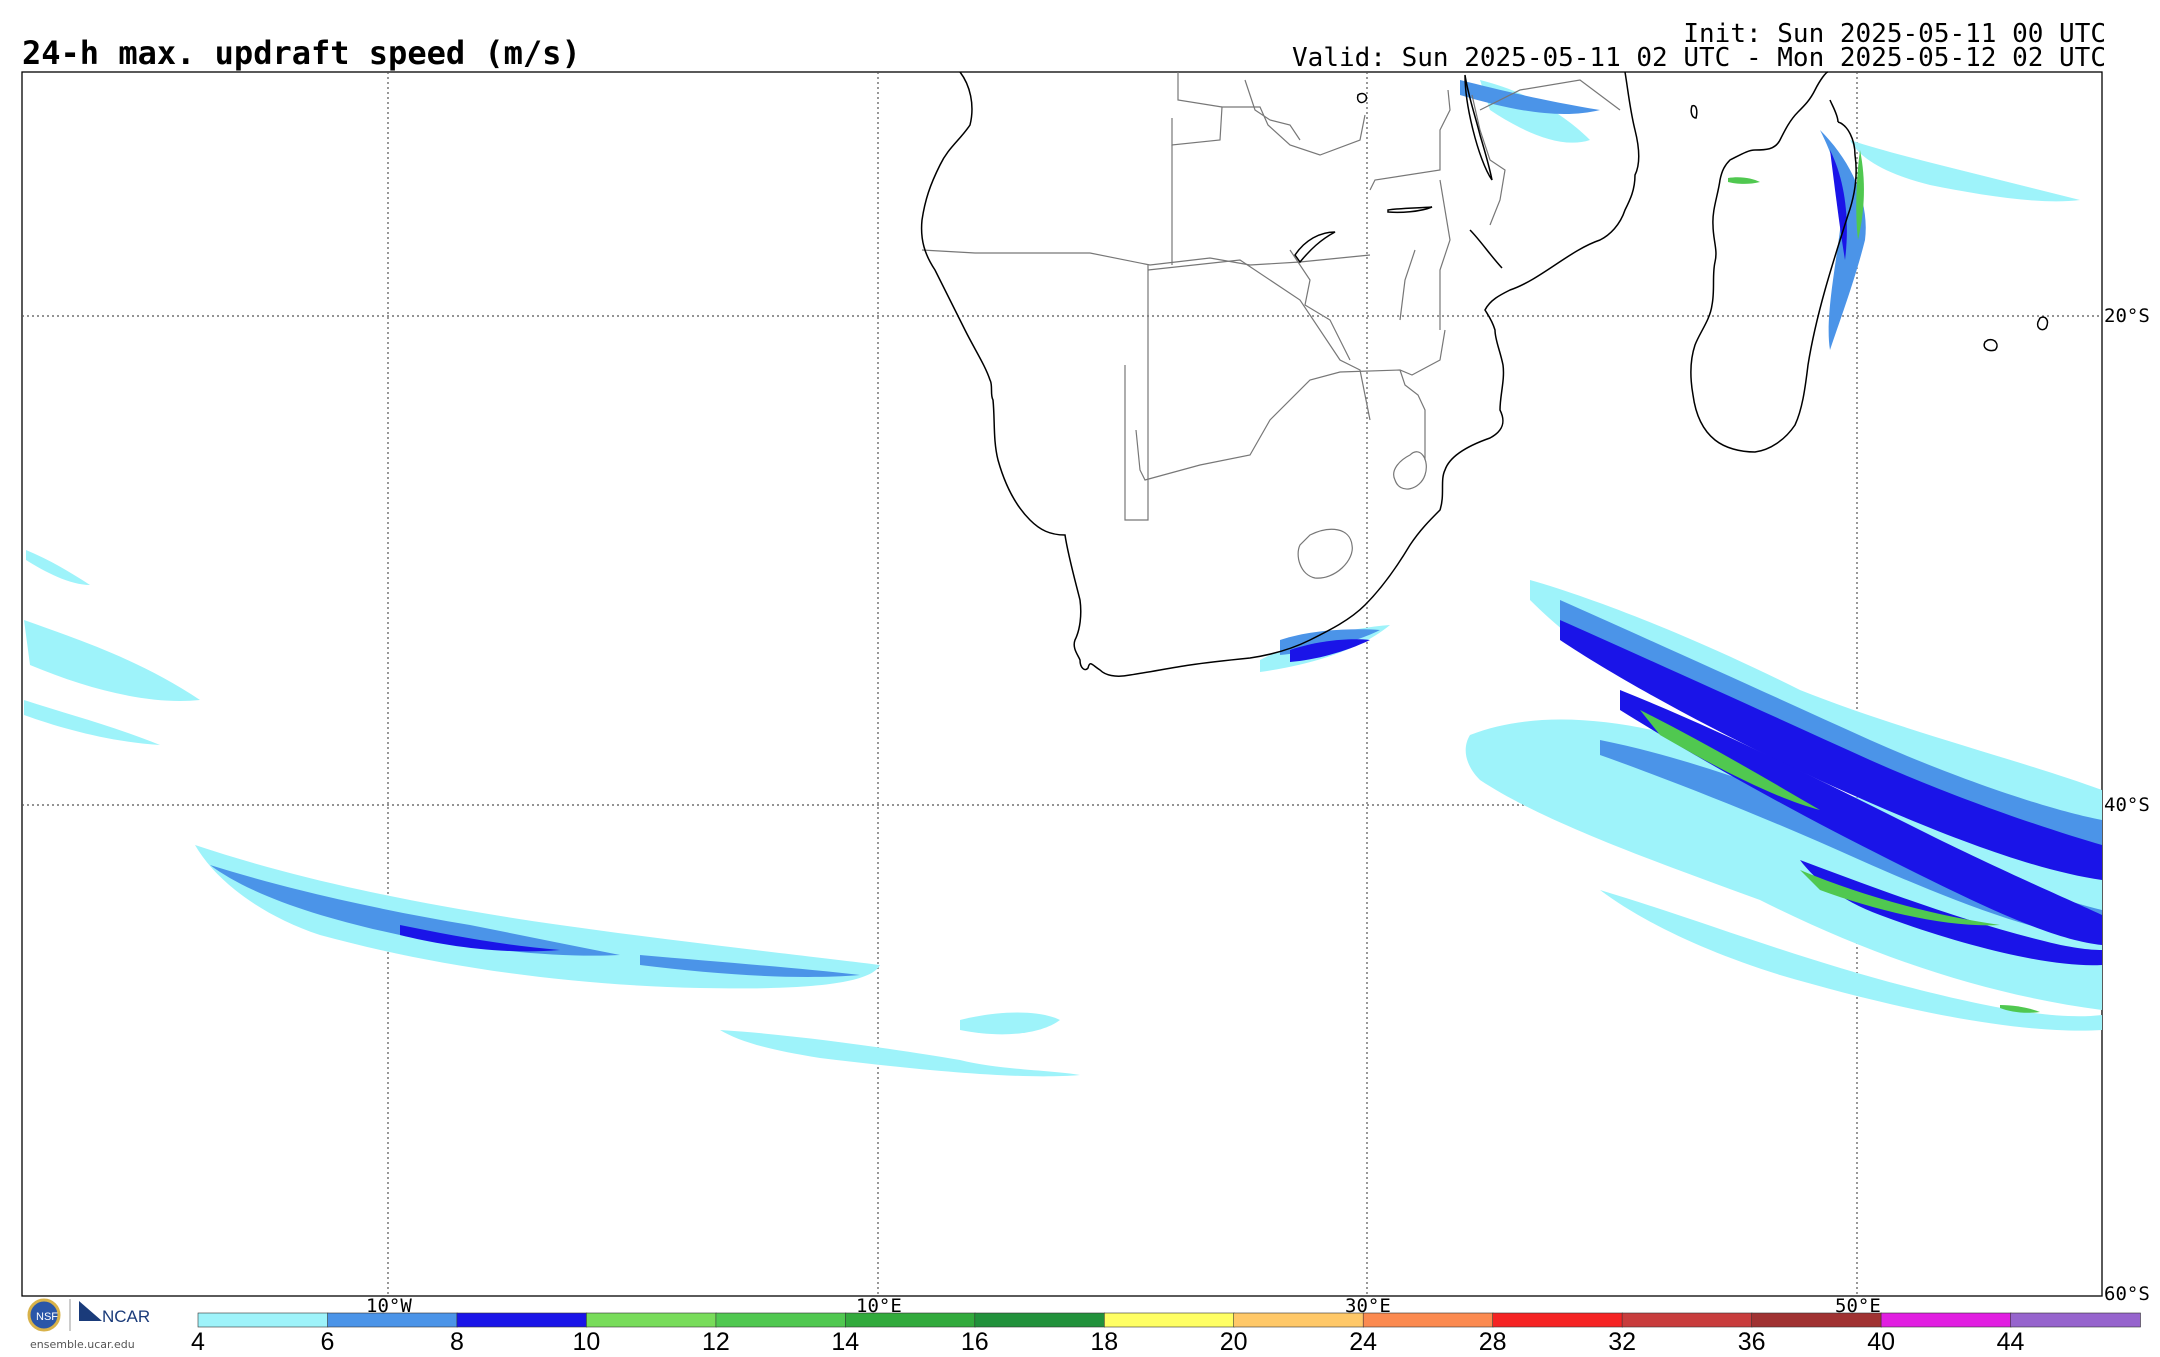  I want to click on colorbar-tick-label: 28, so click(1493, 1341).